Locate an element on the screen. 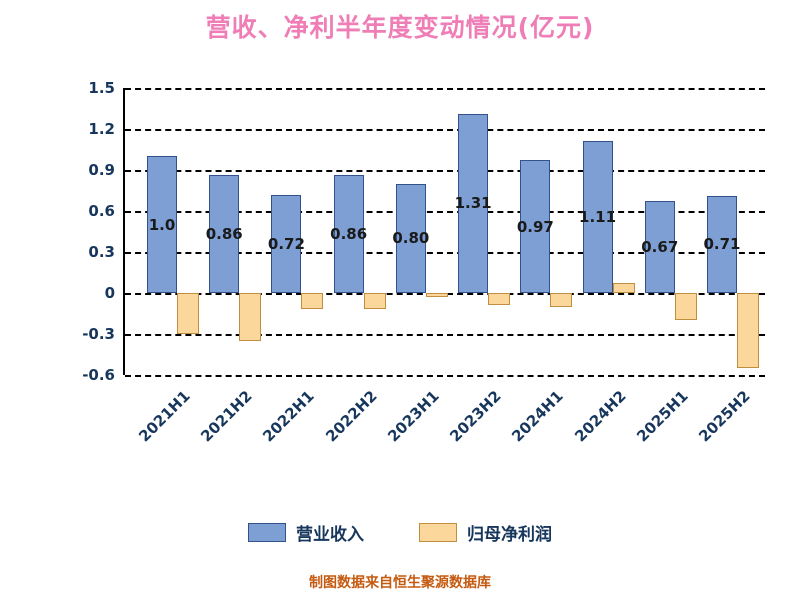  revenue-legend-swatch is located at coordinates (267, 532).